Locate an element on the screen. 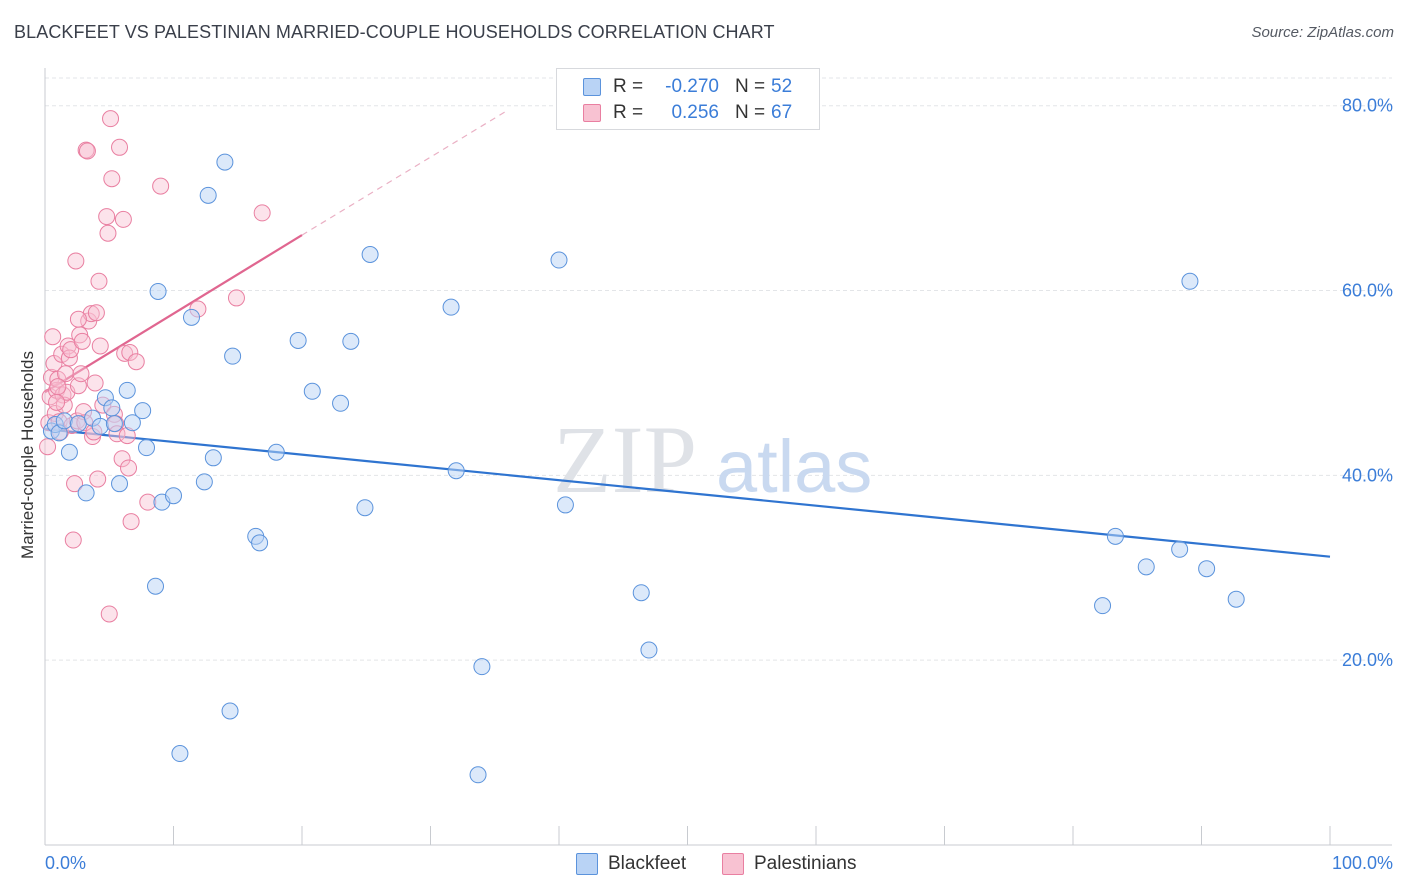 This screenshot has width=1406, height=892. series-legend: Blackfeet Palestinians is located at coordinates (703, 864).